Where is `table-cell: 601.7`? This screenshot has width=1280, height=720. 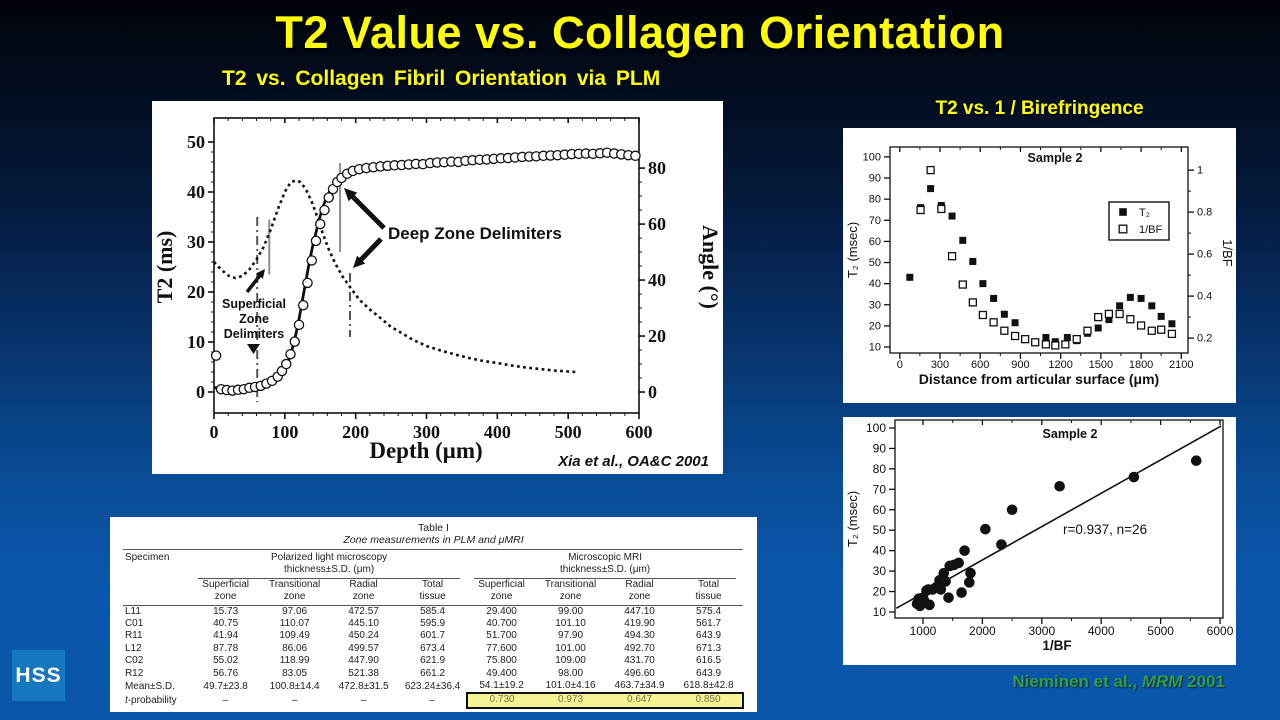
table-cell: 601.7 is located at coordinates (433, 636).